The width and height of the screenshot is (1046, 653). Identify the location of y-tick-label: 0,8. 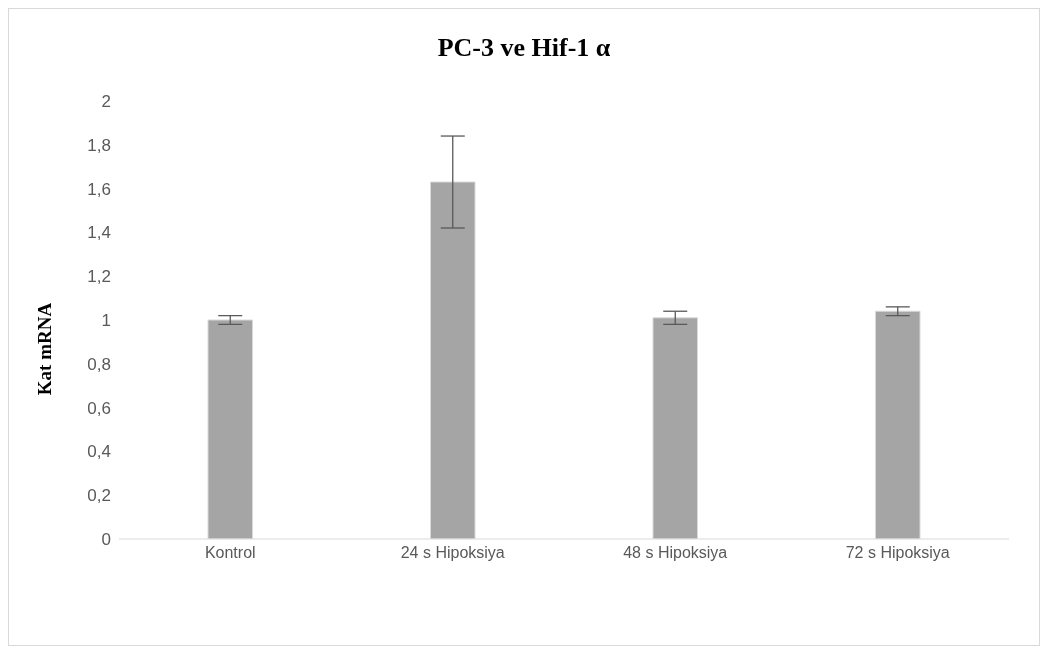
(99, 364).